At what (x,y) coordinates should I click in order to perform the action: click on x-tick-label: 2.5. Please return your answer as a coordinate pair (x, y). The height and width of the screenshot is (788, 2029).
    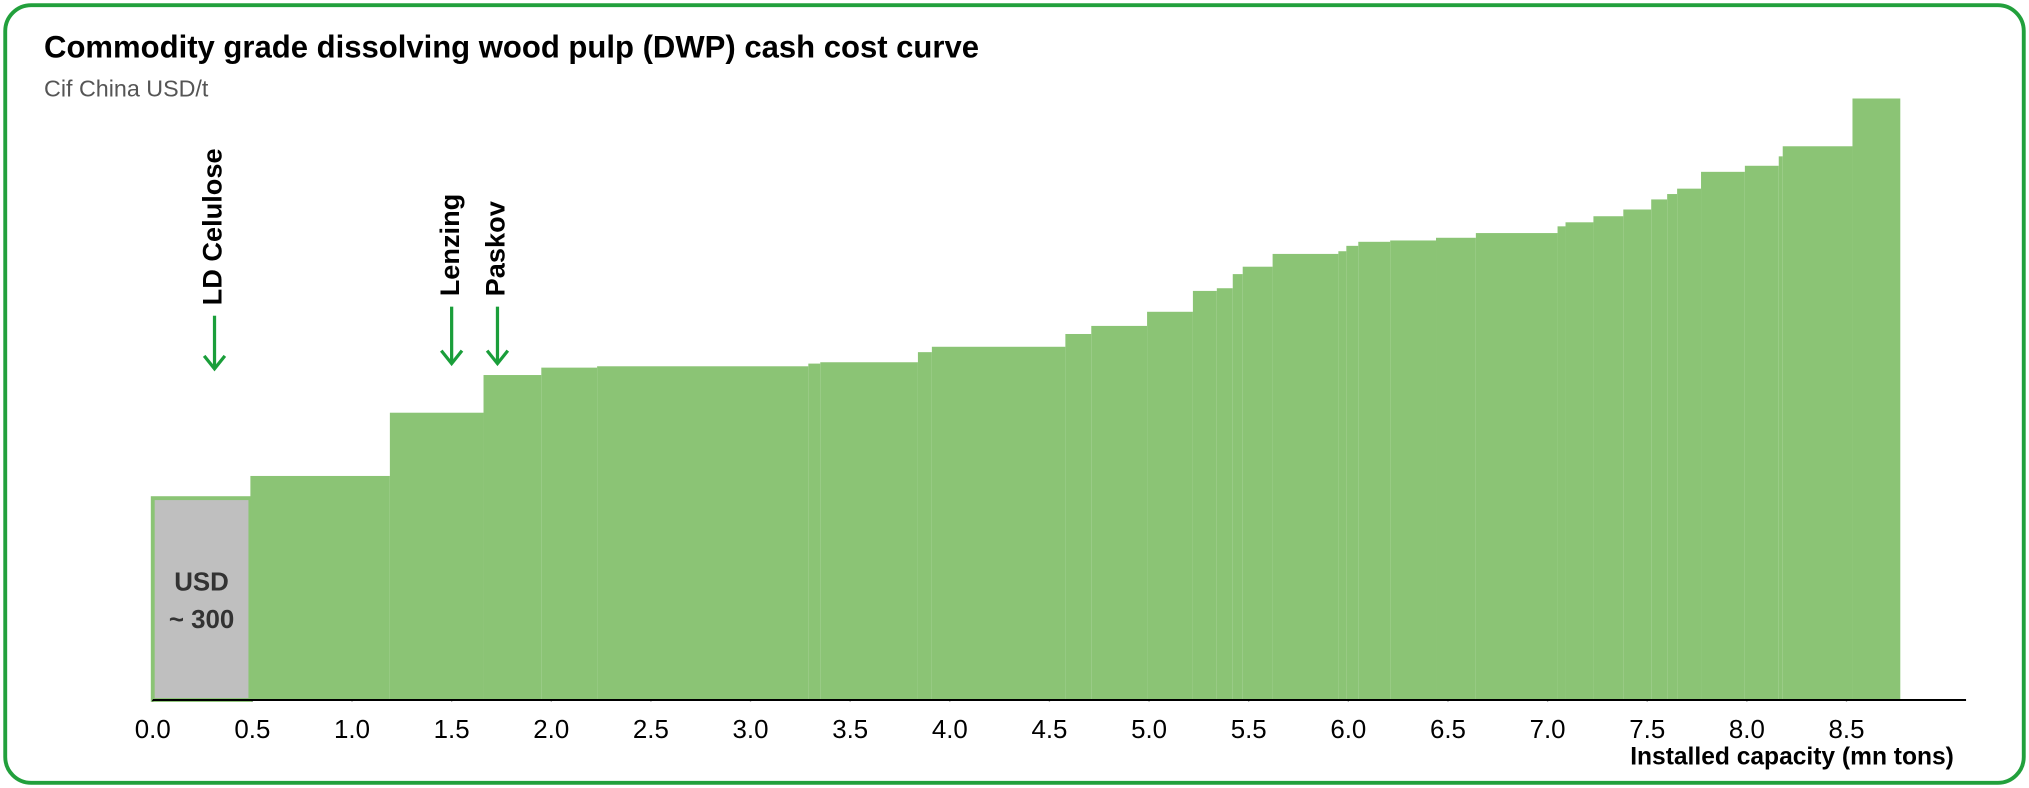
    Looking at the image, I should click on (651, 730).